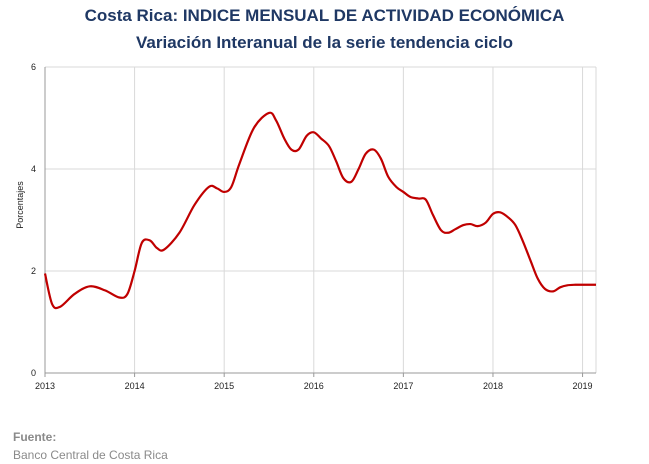 The image size is (649, 464). Describe the element at coordinates (135, 386) in the screenshot. I see `x-tick-label: 2014` at that location.